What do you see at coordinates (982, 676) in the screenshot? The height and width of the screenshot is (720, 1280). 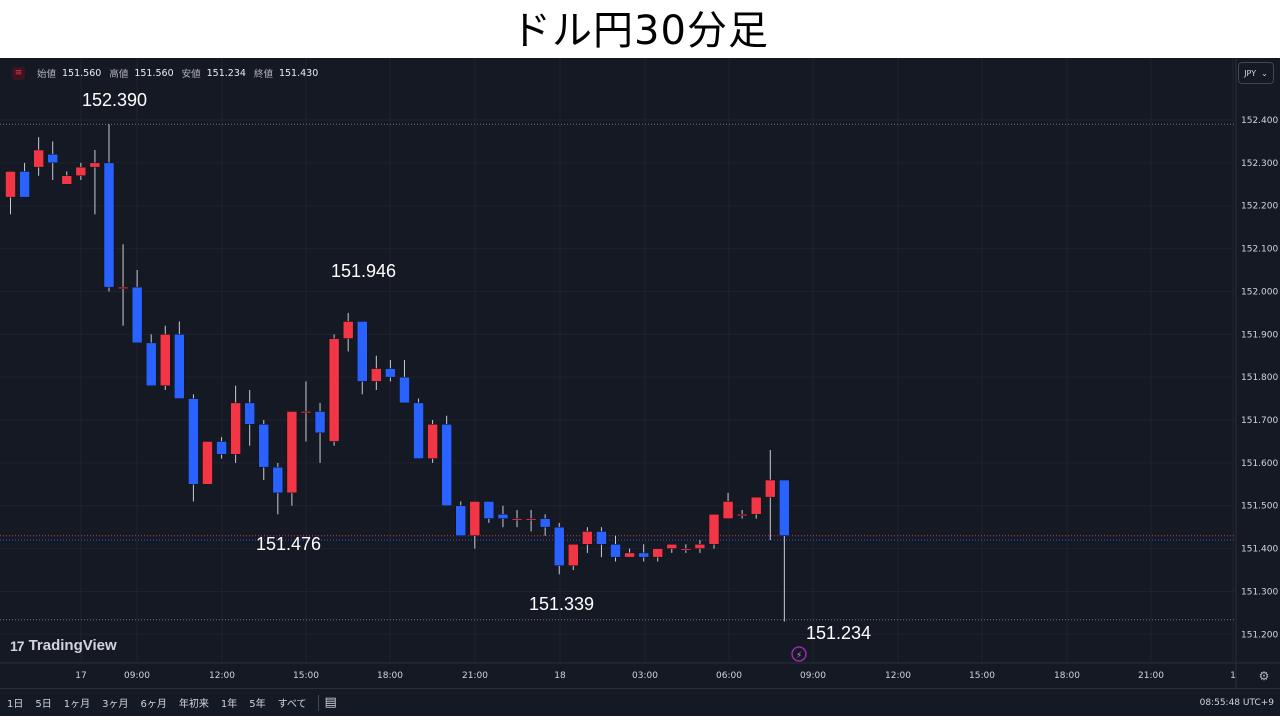 I see `x-tick-label: 15:00` at bounding box center [982, 676].